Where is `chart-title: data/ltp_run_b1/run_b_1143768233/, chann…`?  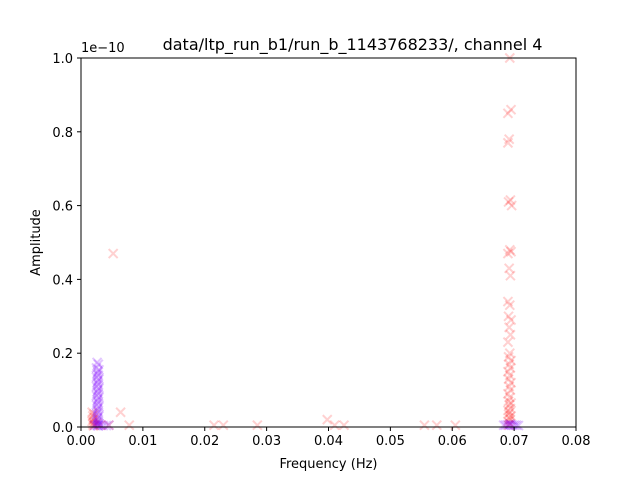 chart-title: data/ltp_run_b1/run_b_1143768233/, chann… is located at coordinates (353, 45).